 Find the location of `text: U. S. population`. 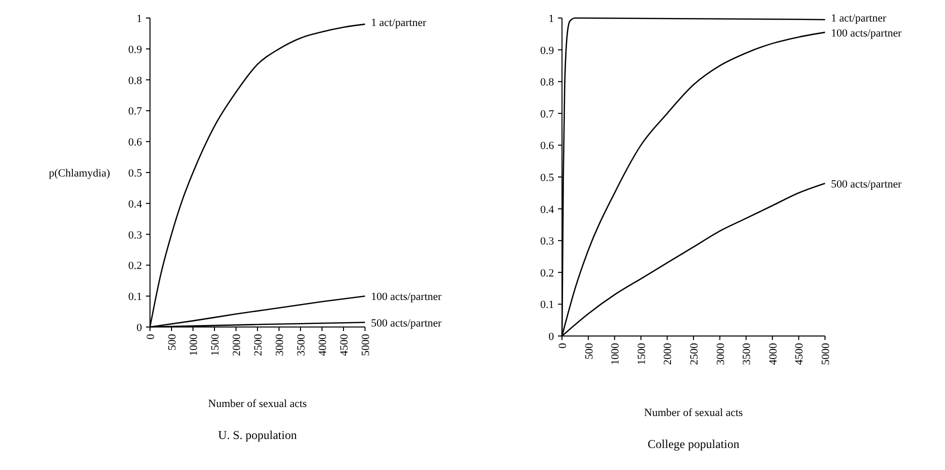

text: U. S. population is located at coordinates (257, 435).